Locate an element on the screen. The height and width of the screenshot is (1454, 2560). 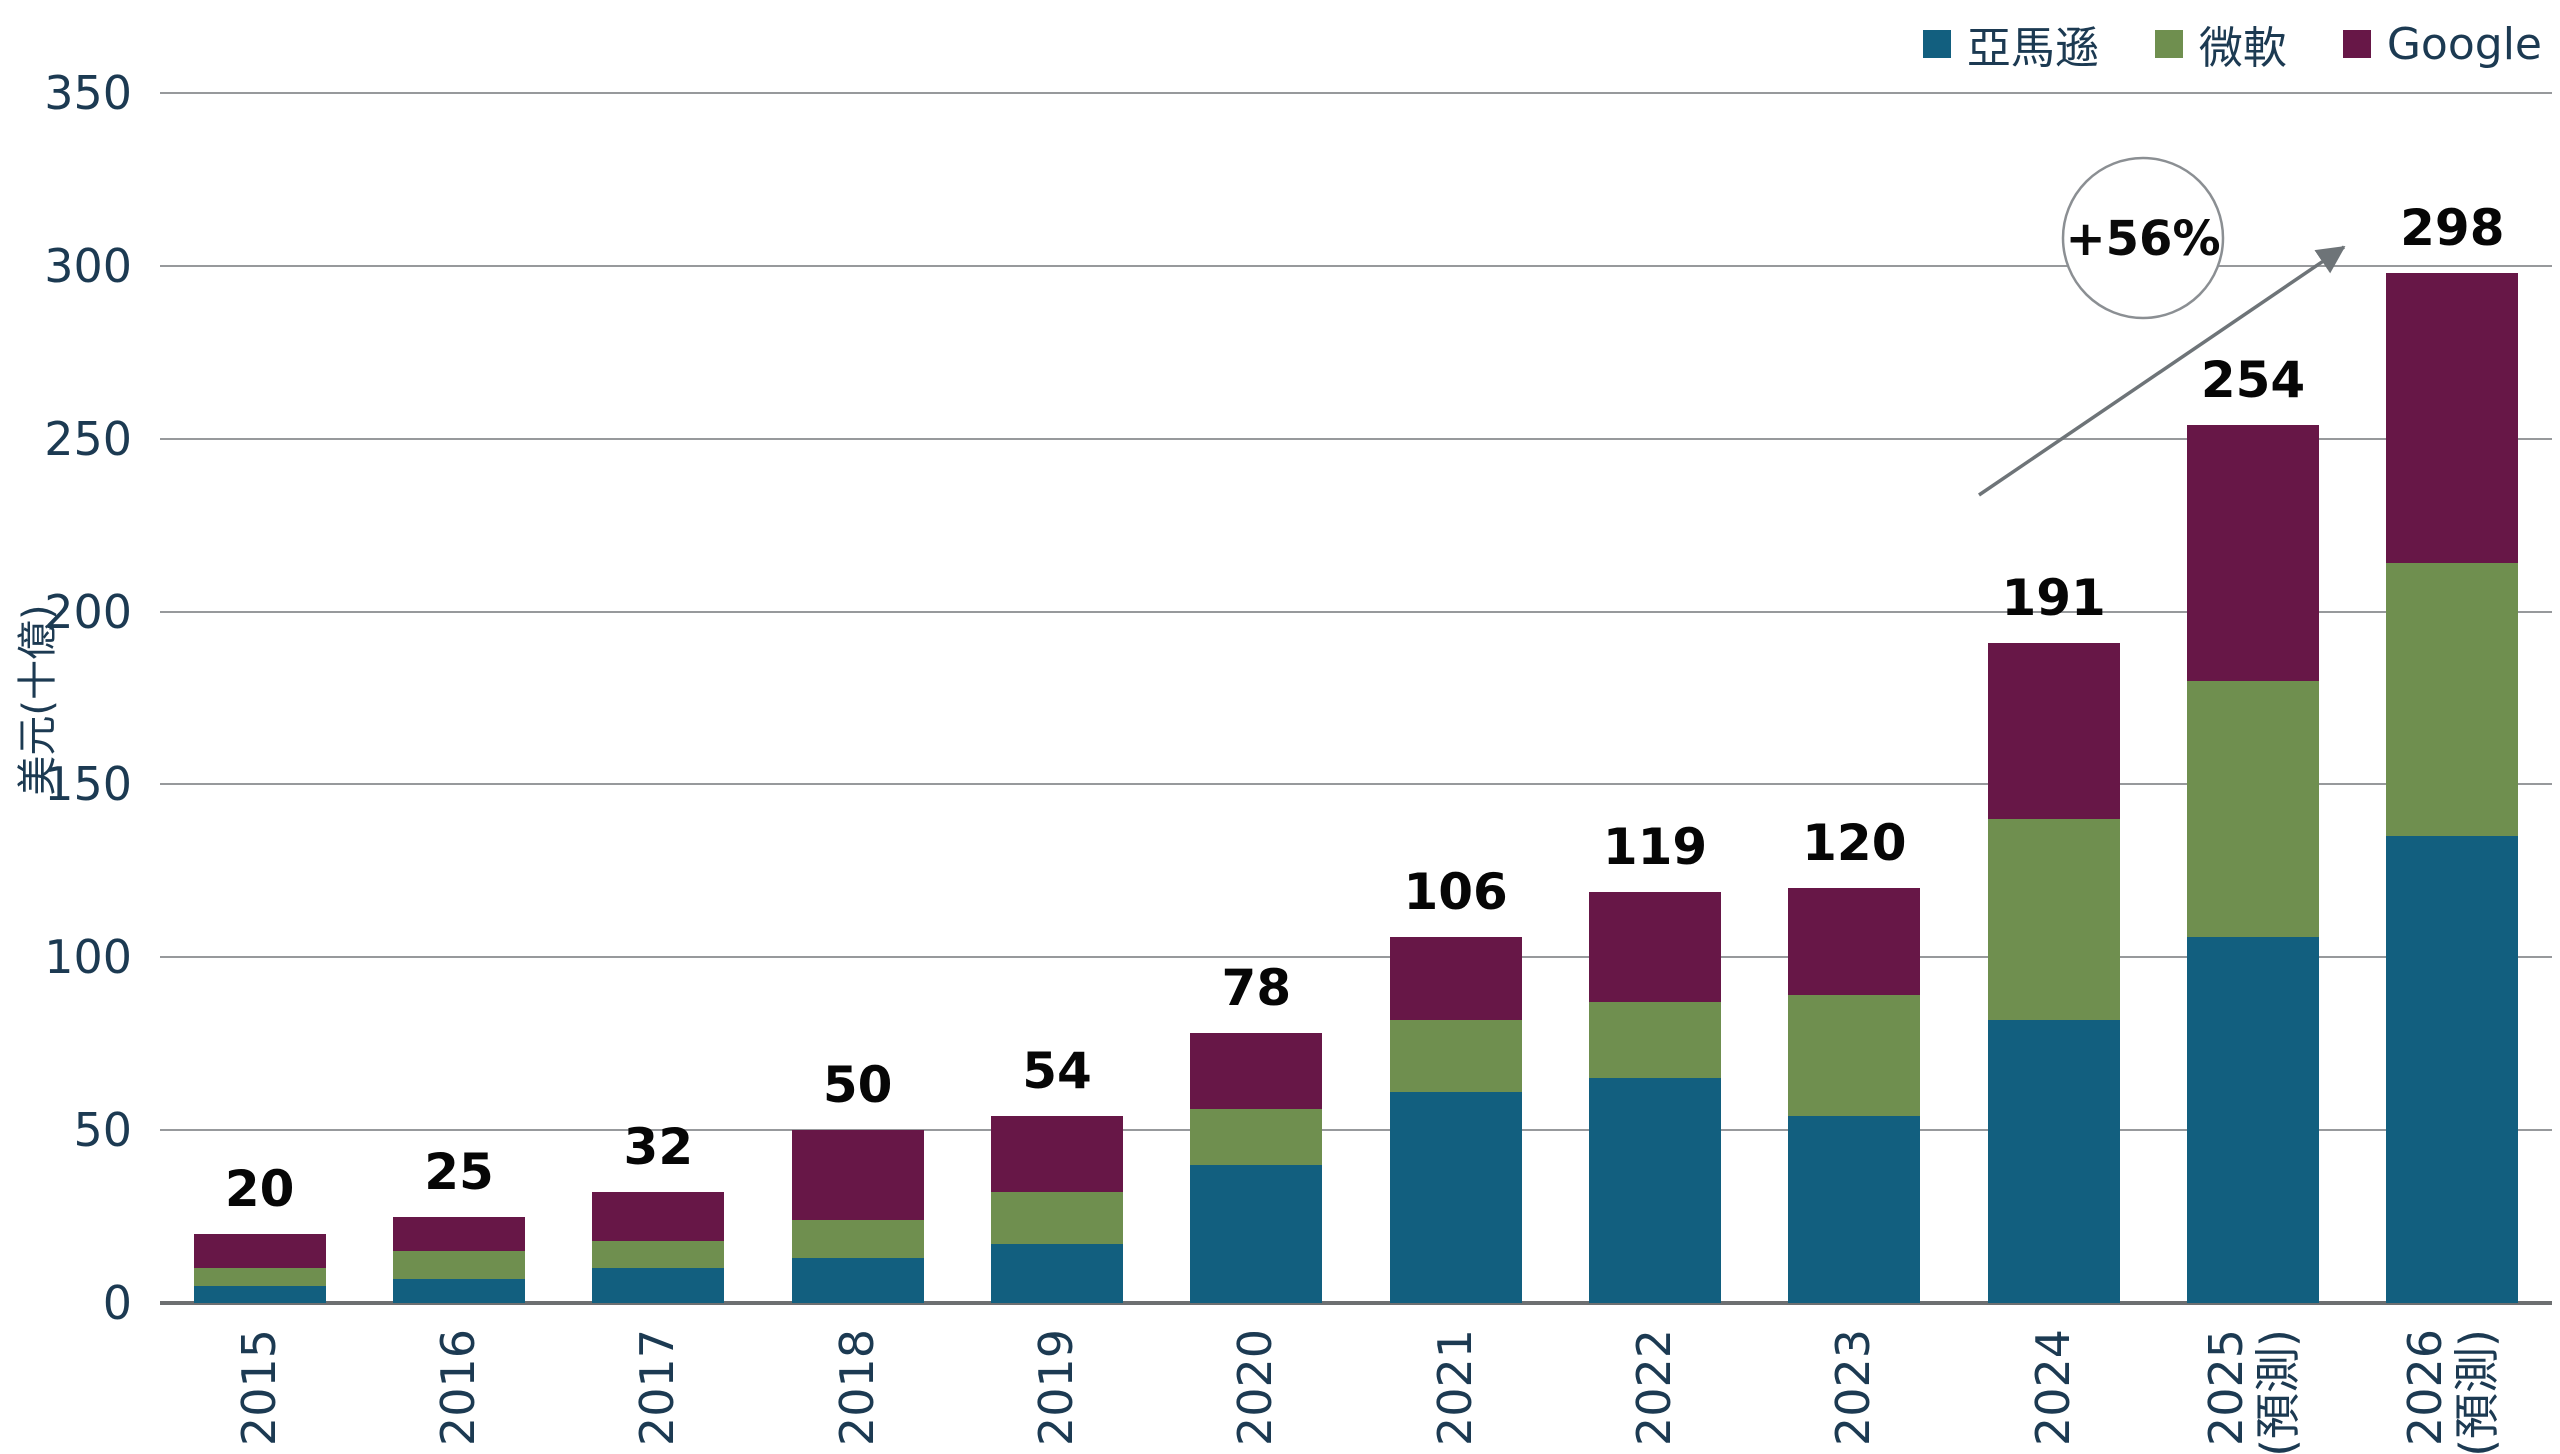
y-tick-150: 150 is located at coordinates (88, 784).